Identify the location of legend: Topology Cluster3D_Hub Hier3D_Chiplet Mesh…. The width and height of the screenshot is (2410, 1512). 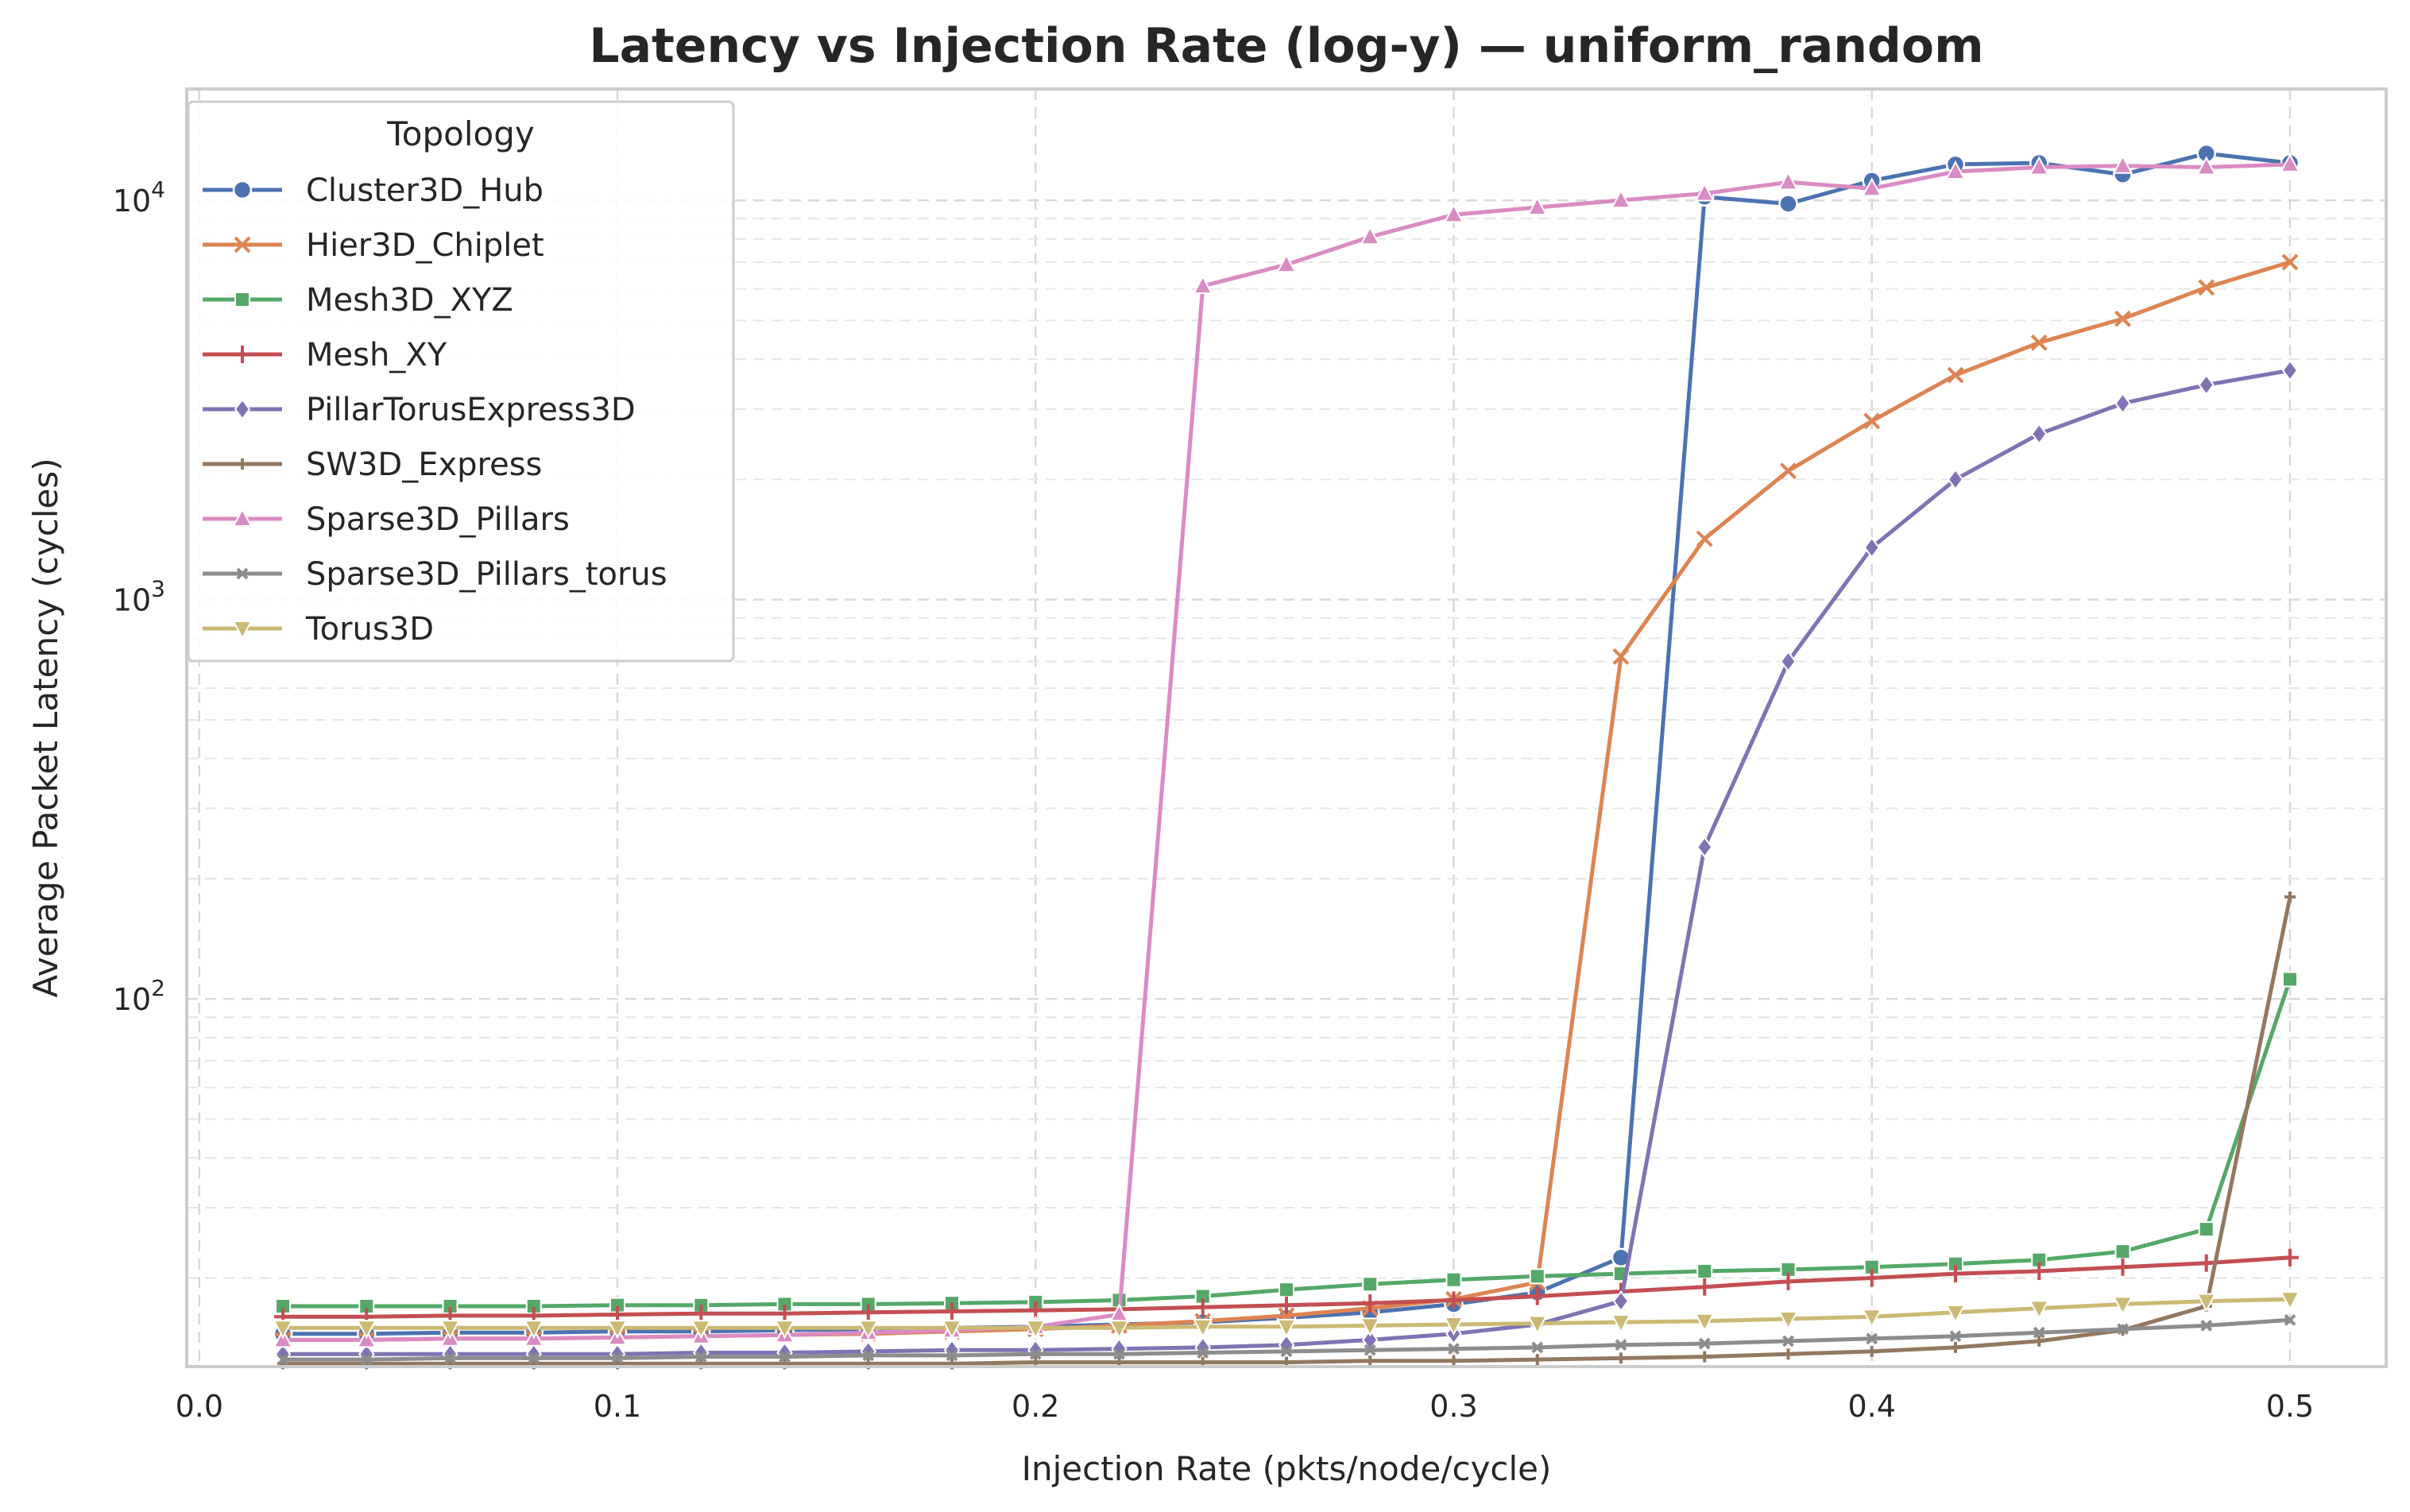
(461, 381).